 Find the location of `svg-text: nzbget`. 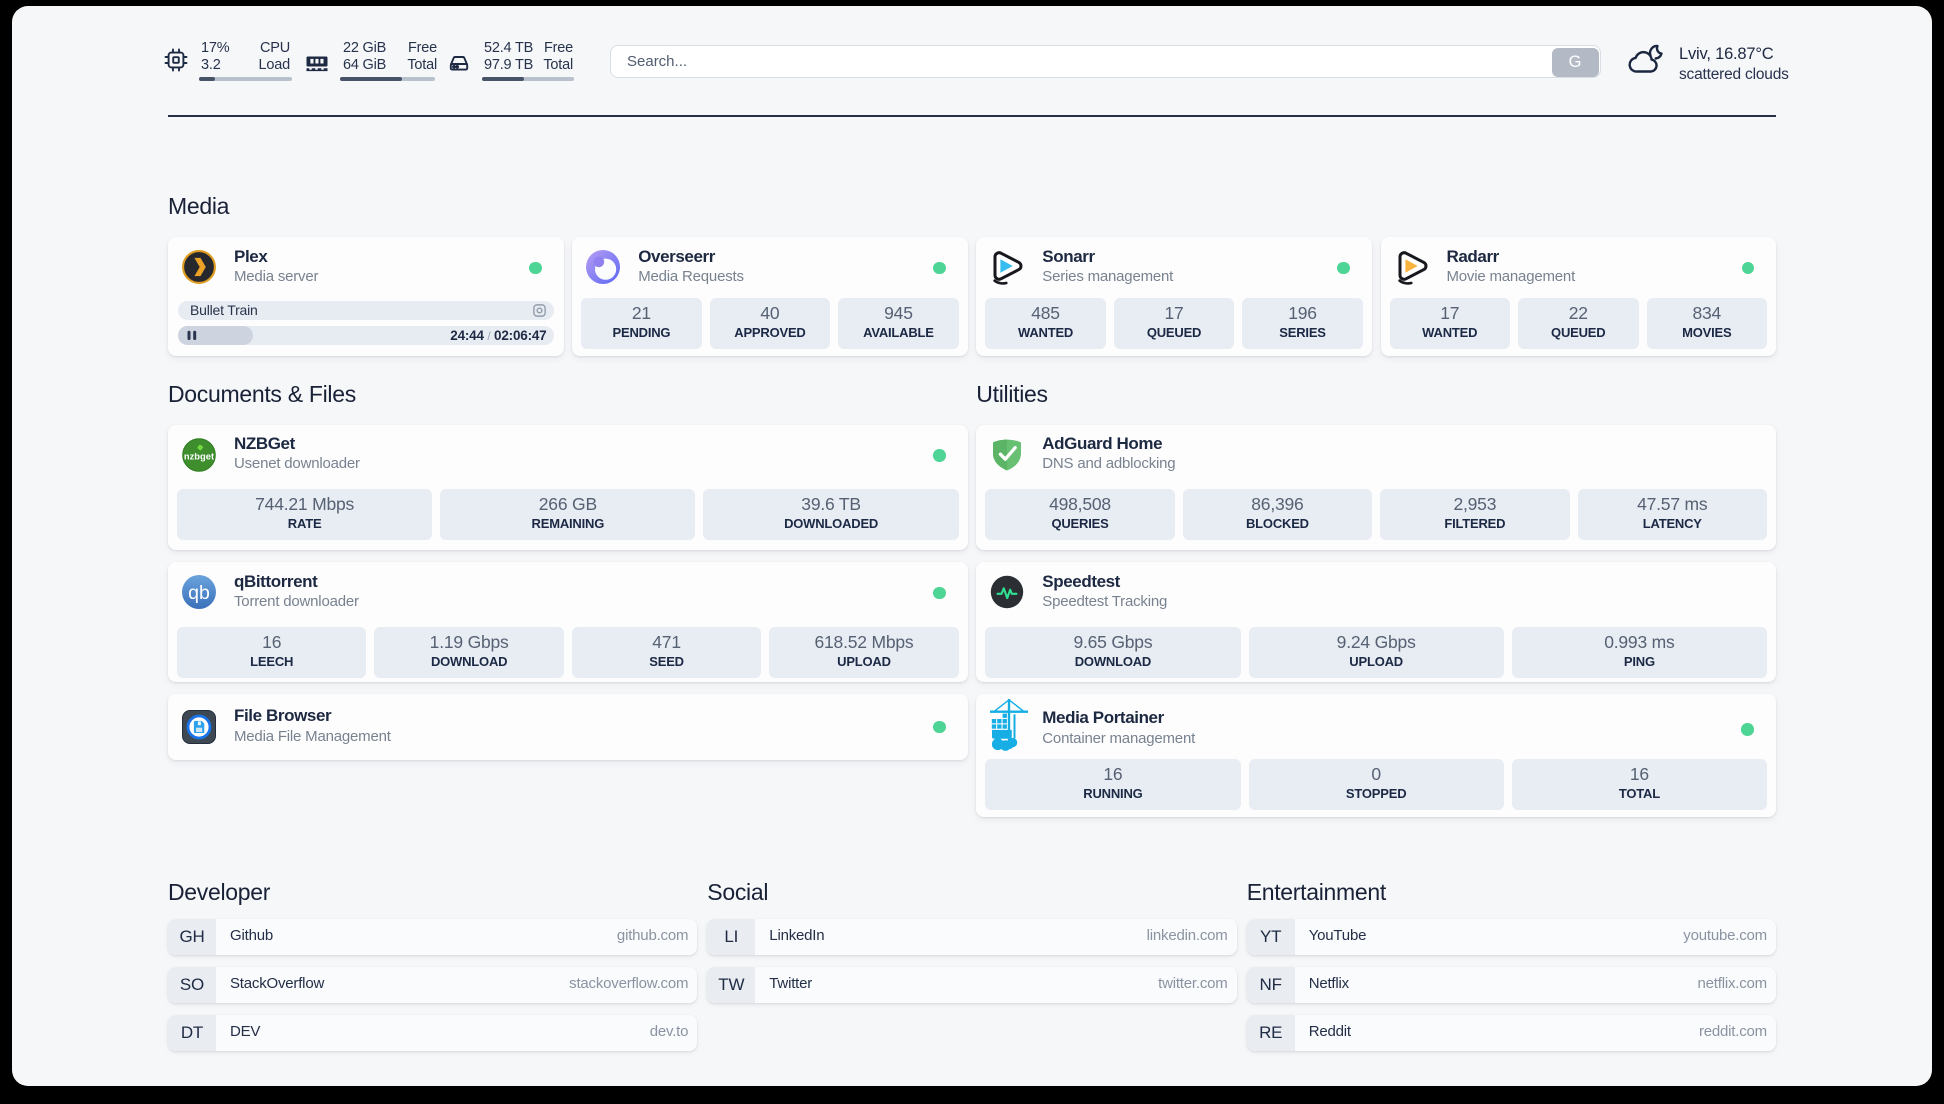

svg-text: nzbget is located at coordinates (199, 455).